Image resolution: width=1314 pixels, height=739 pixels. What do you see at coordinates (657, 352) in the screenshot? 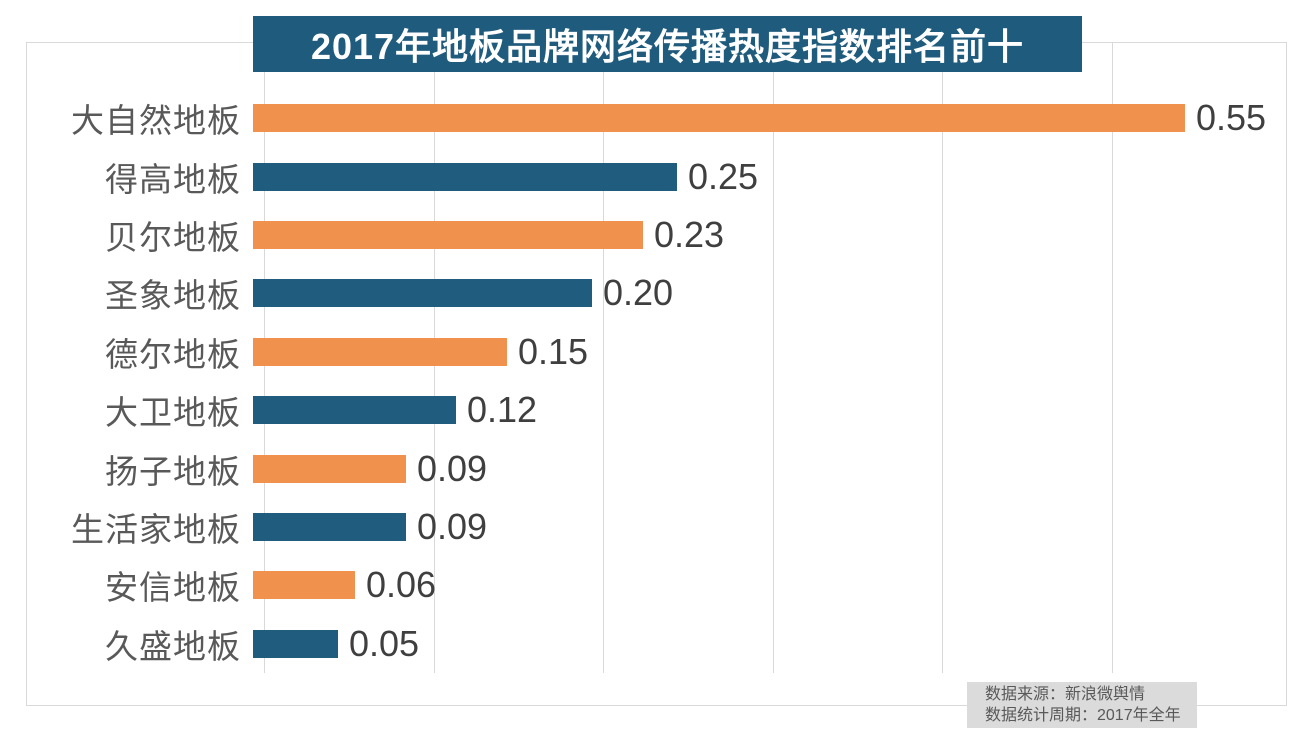
I see `bar-row: 德尔地板 0.15` at bounding box center [657, 352].